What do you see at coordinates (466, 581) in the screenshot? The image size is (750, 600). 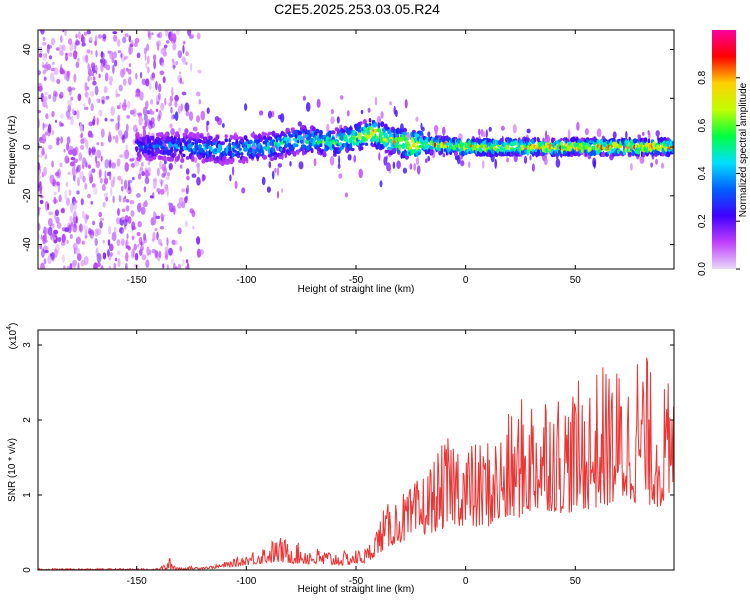 I see `x-tick-label: 0` at bounding box center [466, 581].